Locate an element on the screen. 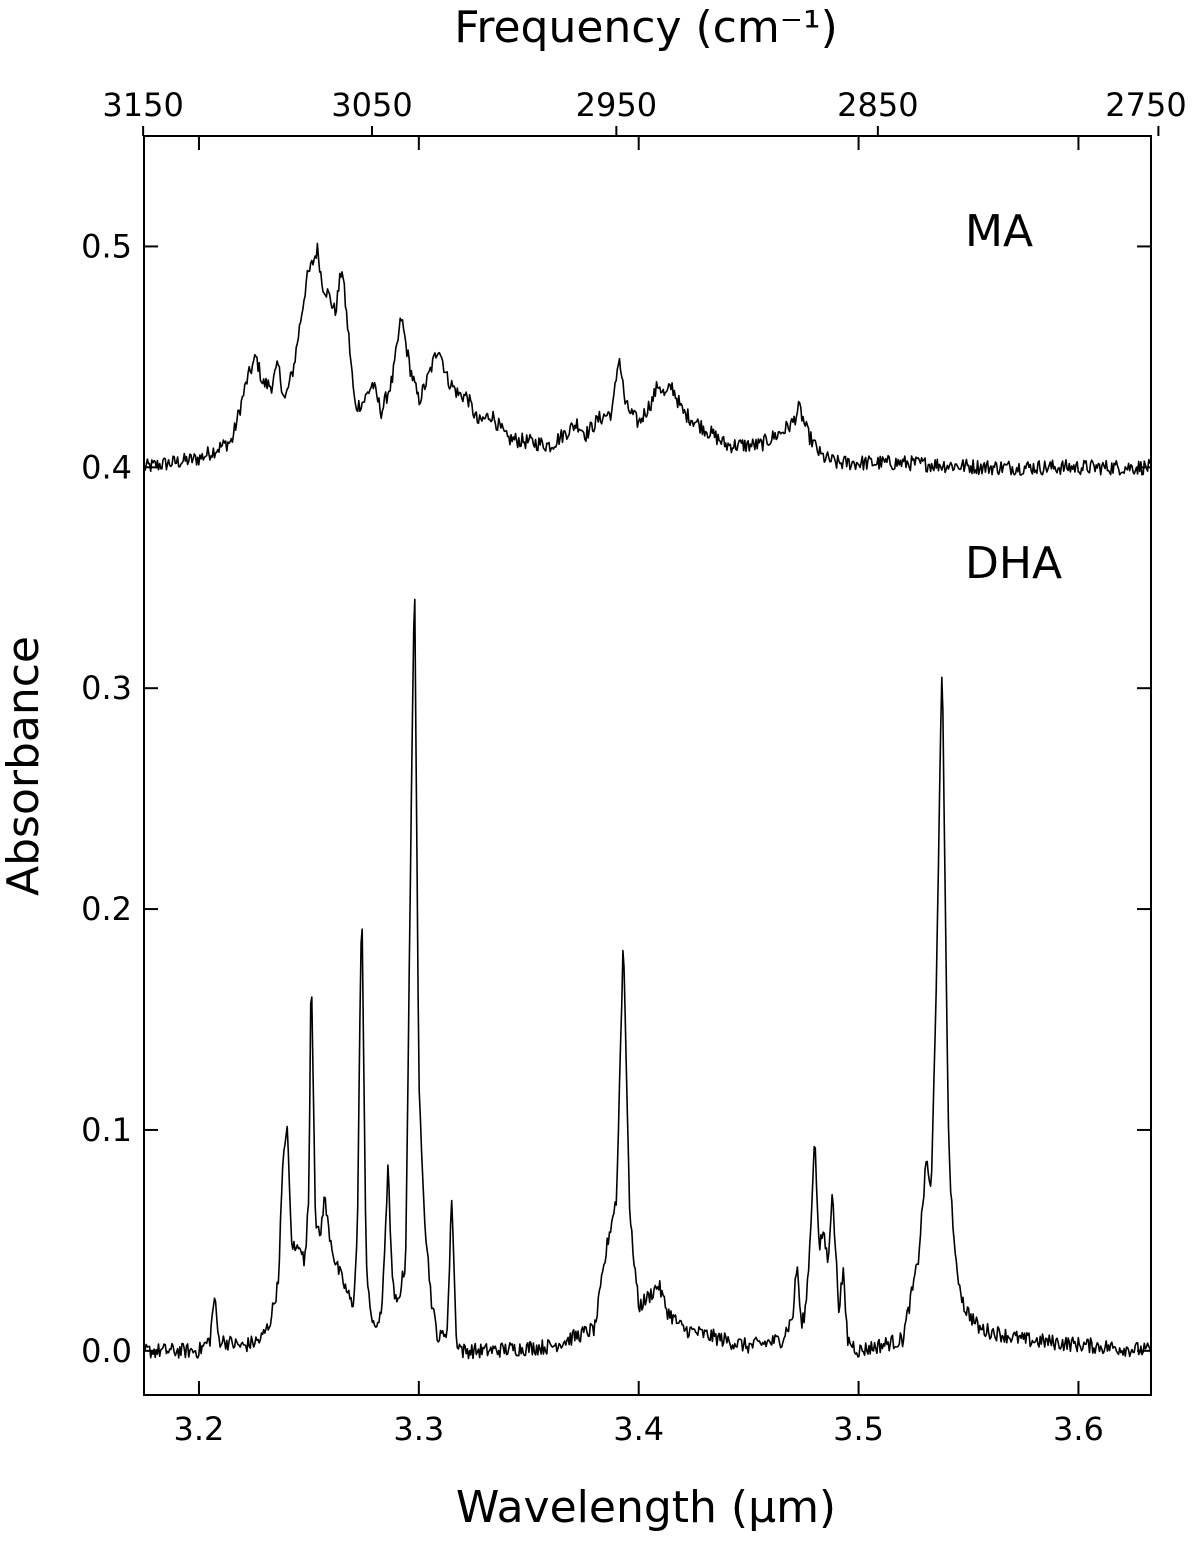 Image resolution: width=1200 pixels, height=1541 pixels. top-tick-label: 2750 is located at coordinates (1145, 105).